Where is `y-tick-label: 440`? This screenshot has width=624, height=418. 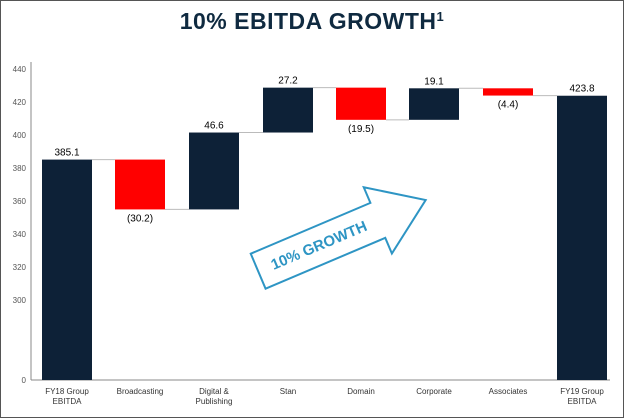 y-tick-label: 440 is located at coordinates (20, 69).